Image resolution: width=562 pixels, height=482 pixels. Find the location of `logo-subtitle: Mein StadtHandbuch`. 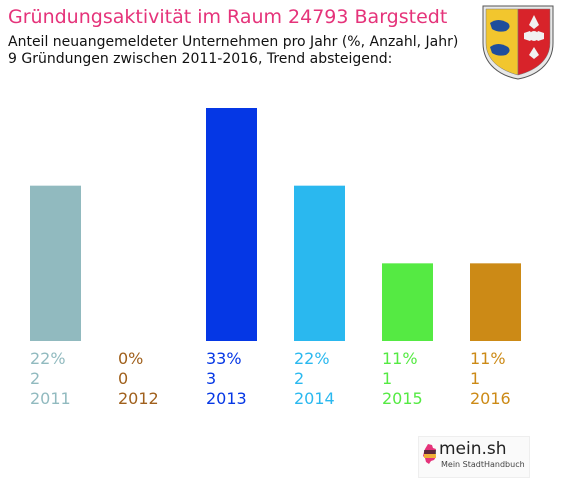

logo-subtitle: Mein StadtHandbuch is located at coordinates (483, 464).